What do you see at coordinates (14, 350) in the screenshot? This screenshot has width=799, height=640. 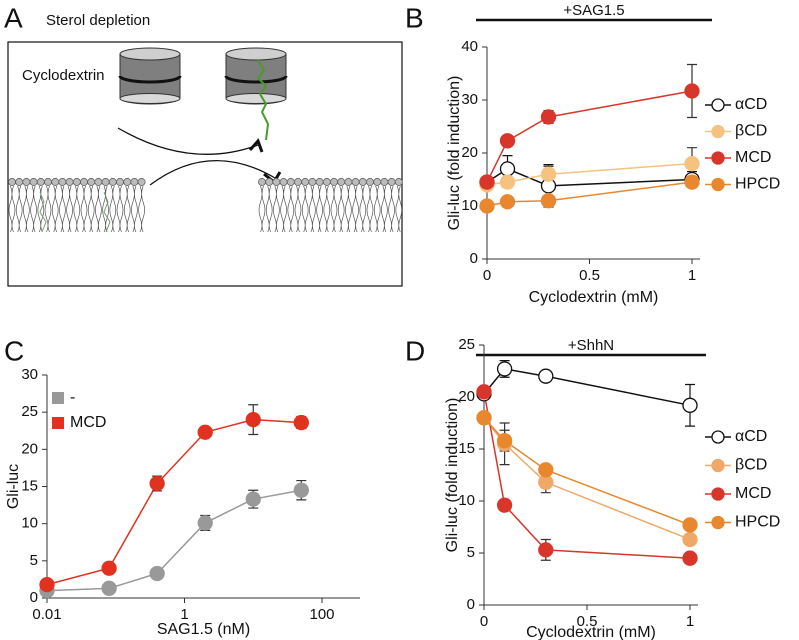 I see `panel-letter: C` at bounding box center [14, 350].